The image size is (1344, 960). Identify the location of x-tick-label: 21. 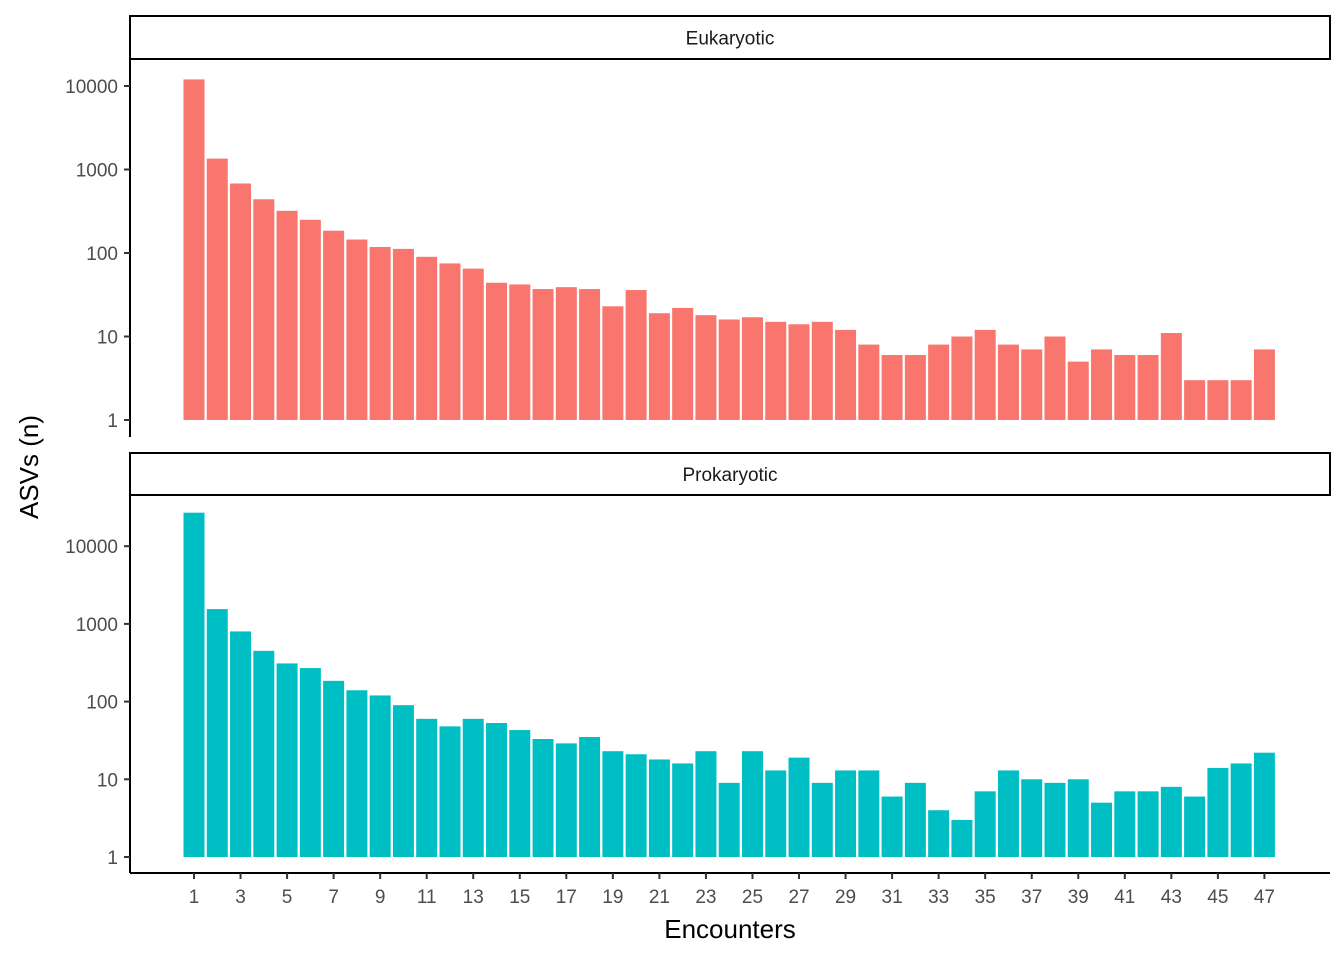
(659, 897).